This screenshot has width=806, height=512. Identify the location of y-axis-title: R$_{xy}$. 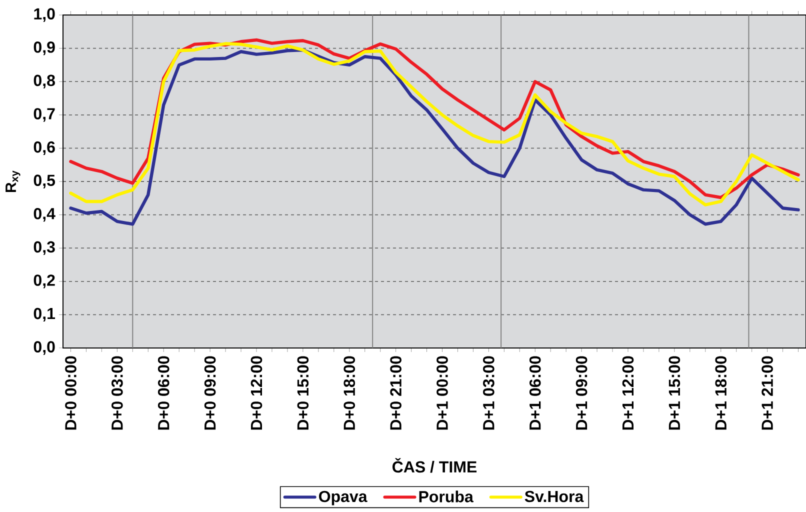
(13, 181).